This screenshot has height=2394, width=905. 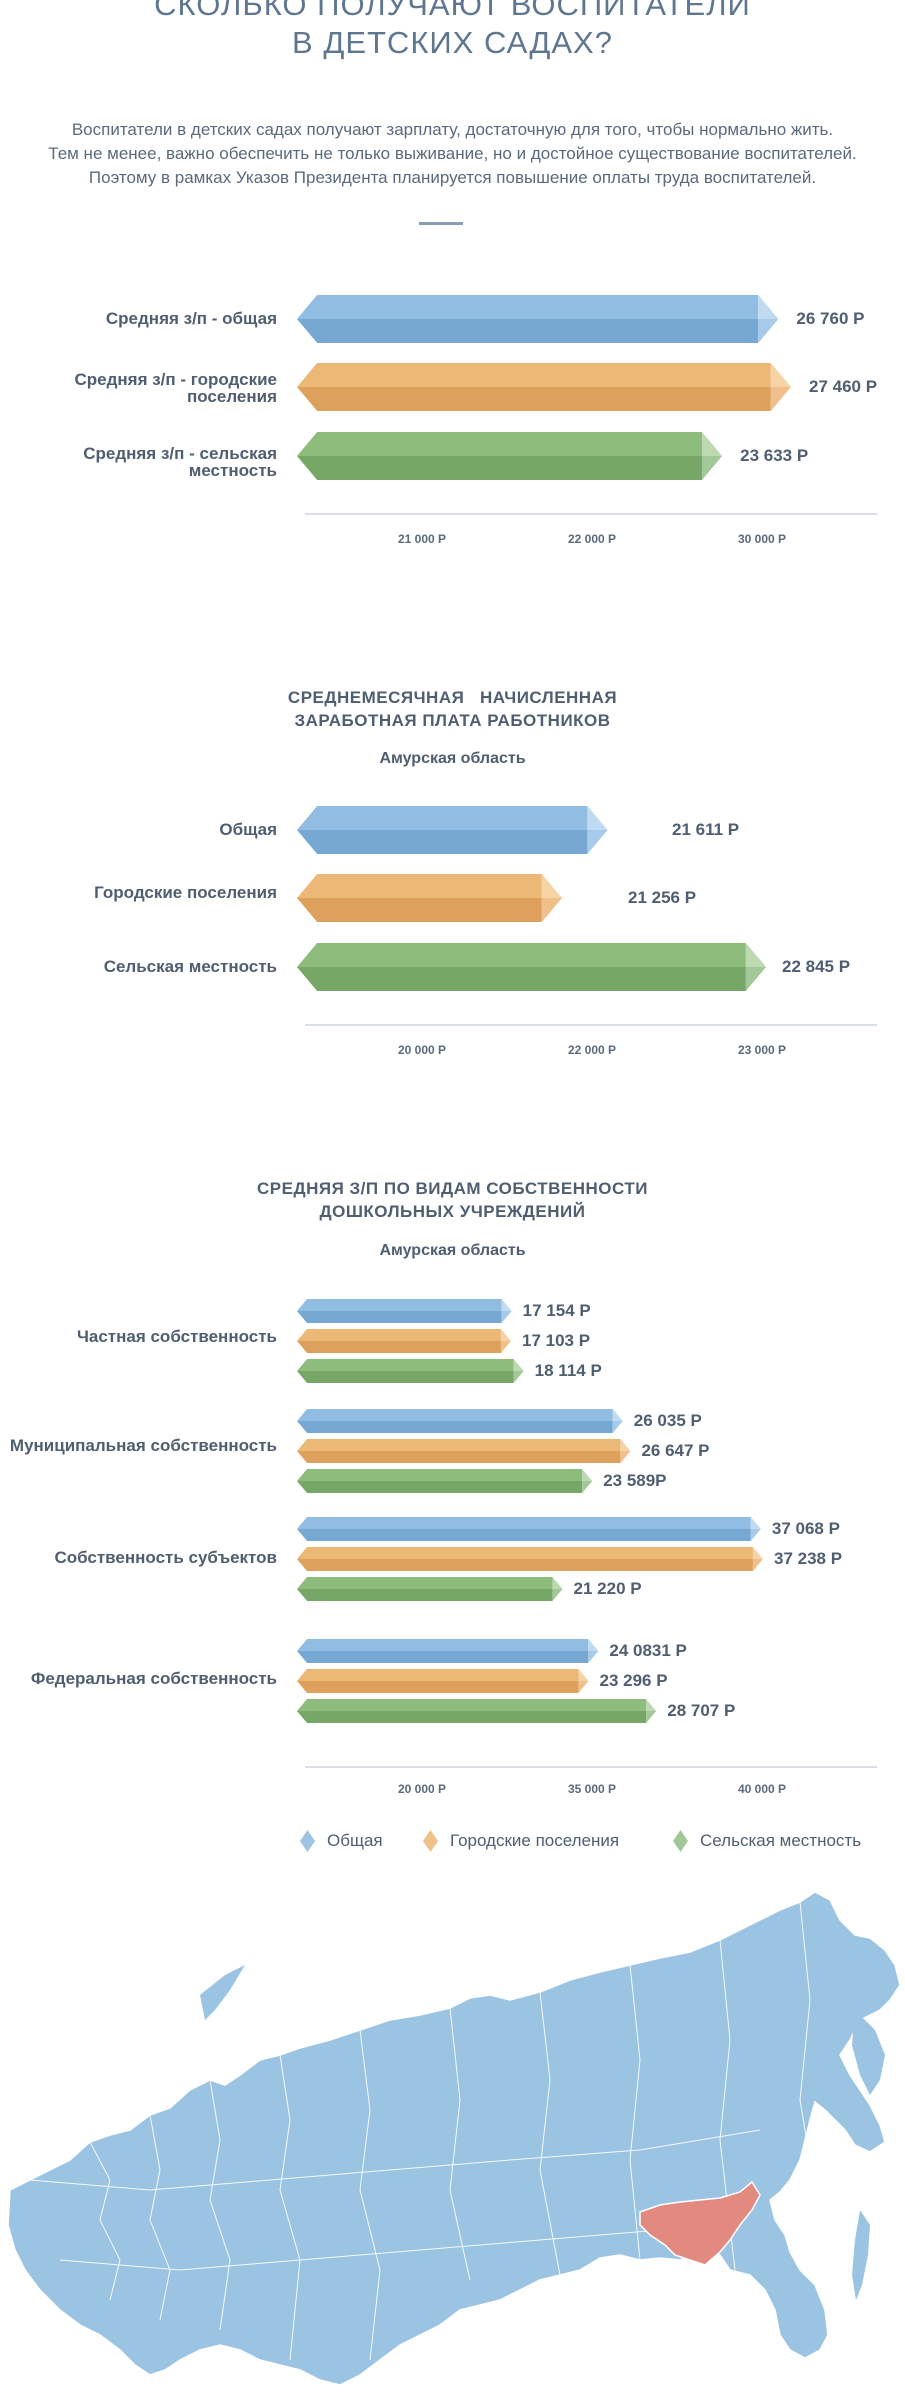 What do you see at coordinates (762, 539) in the screenshot?
I see `tick-label: 30 000 Р` at bounding box center [762, 539].